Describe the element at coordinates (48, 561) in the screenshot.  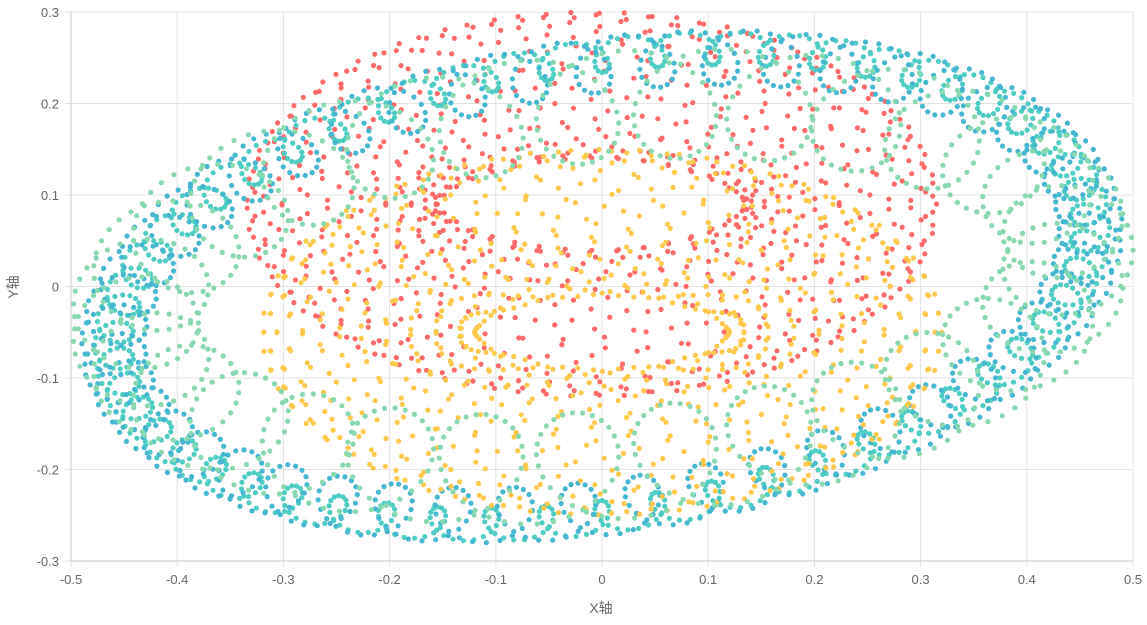
I see `y-tick-label: -0.3` at that location.